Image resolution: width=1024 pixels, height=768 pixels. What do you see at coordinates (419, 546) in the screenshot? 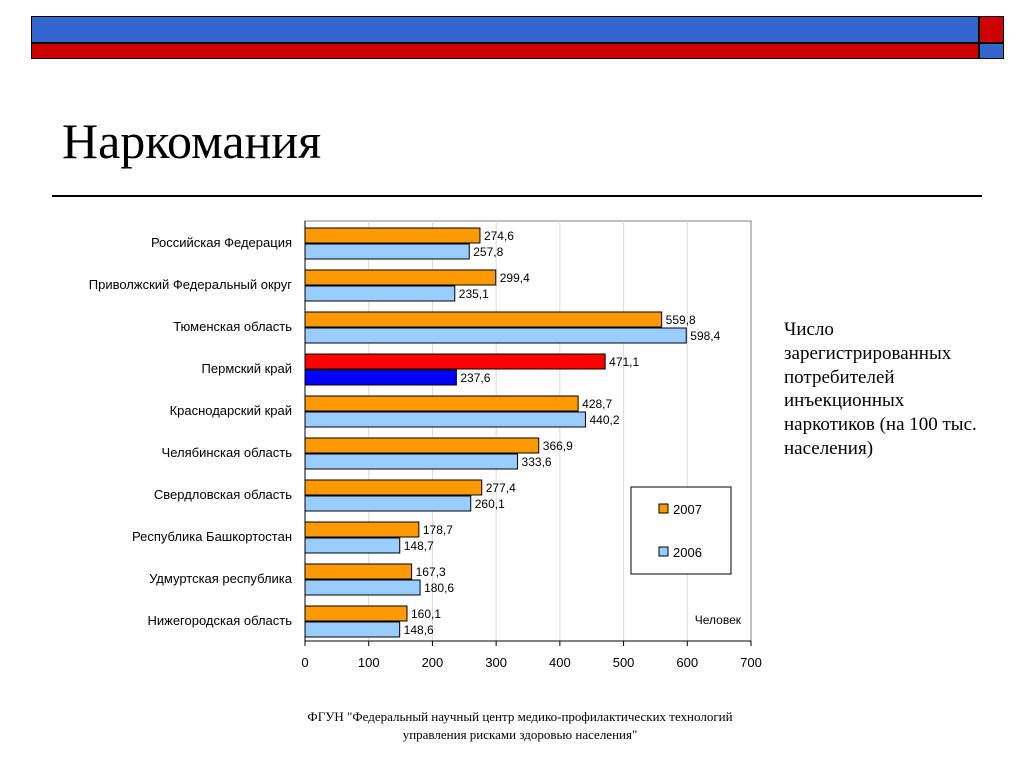
I see `data-label: 148,7` at bounding box center [419, 546].